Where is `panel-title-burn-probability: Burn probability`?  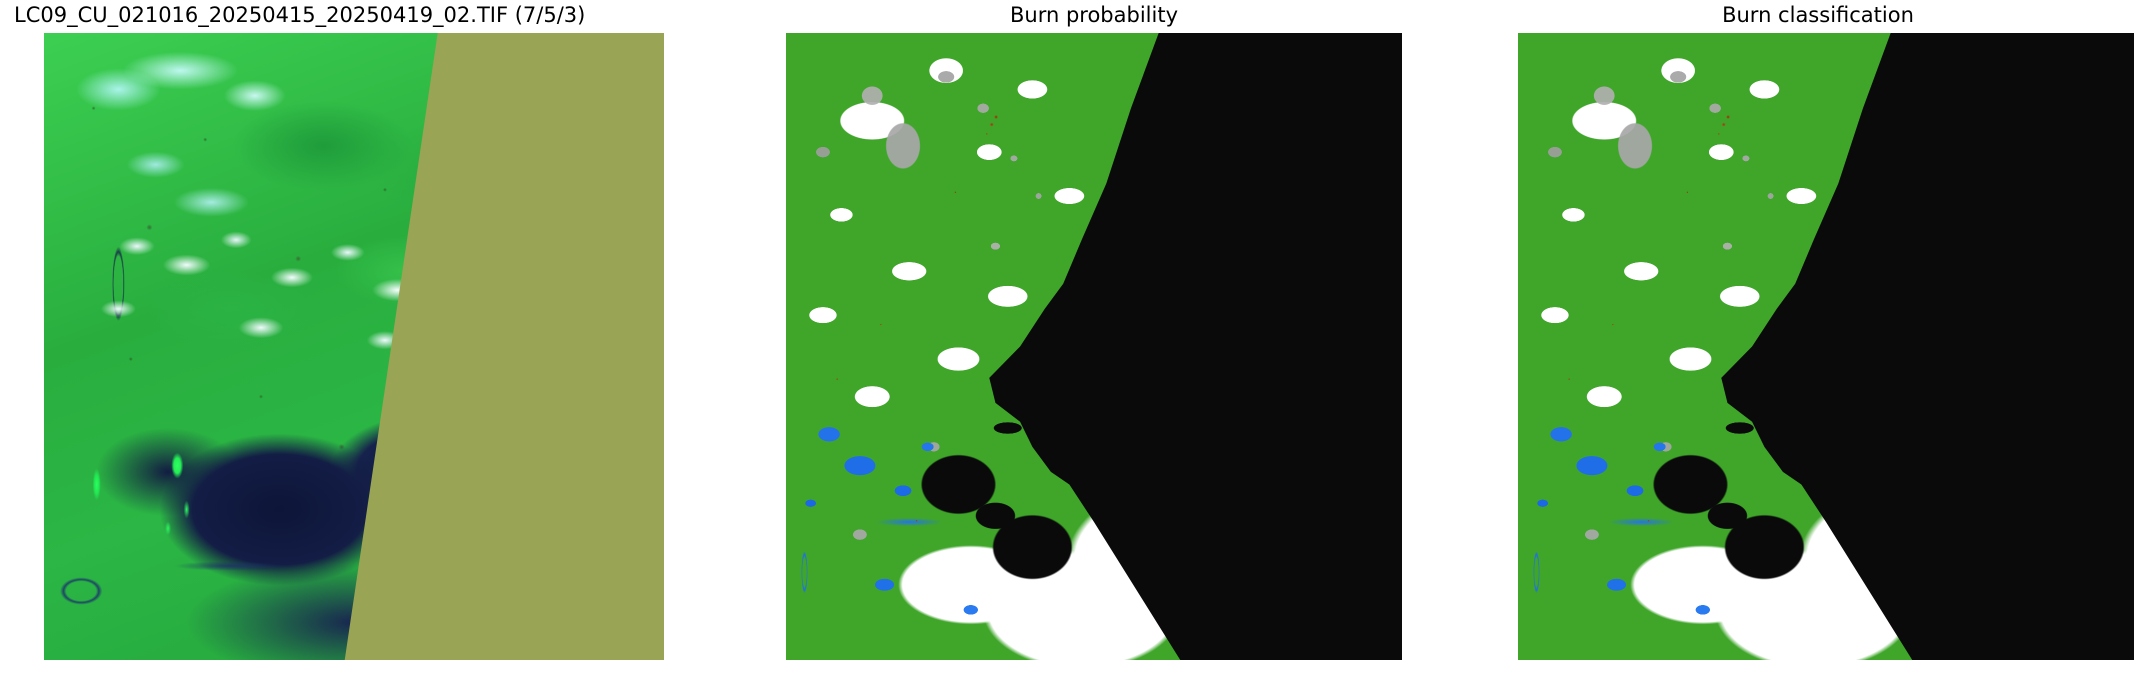 panel-title-burn-probability: Burn probability is located at coordinates (1093, 15).